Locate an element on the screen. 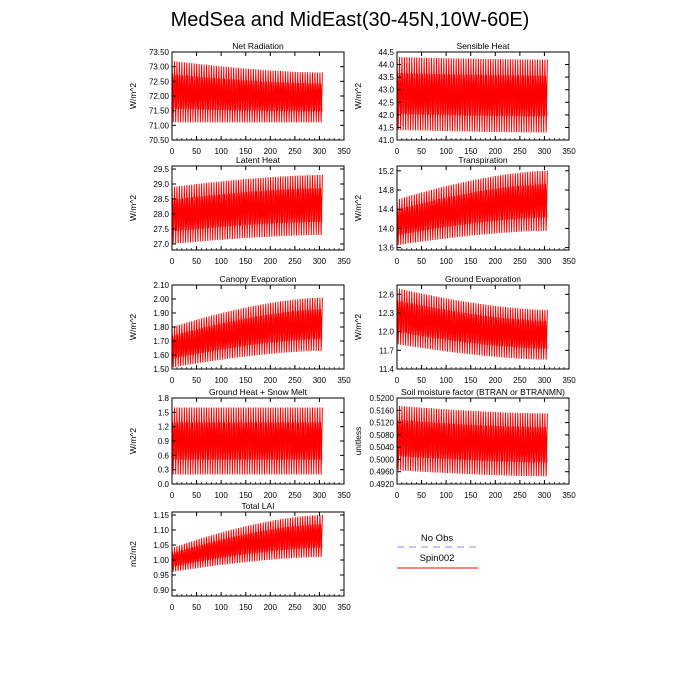 This screenshot has height=700, width=700. y-tick-label: 27.0 is located at coordinates (161, 244).